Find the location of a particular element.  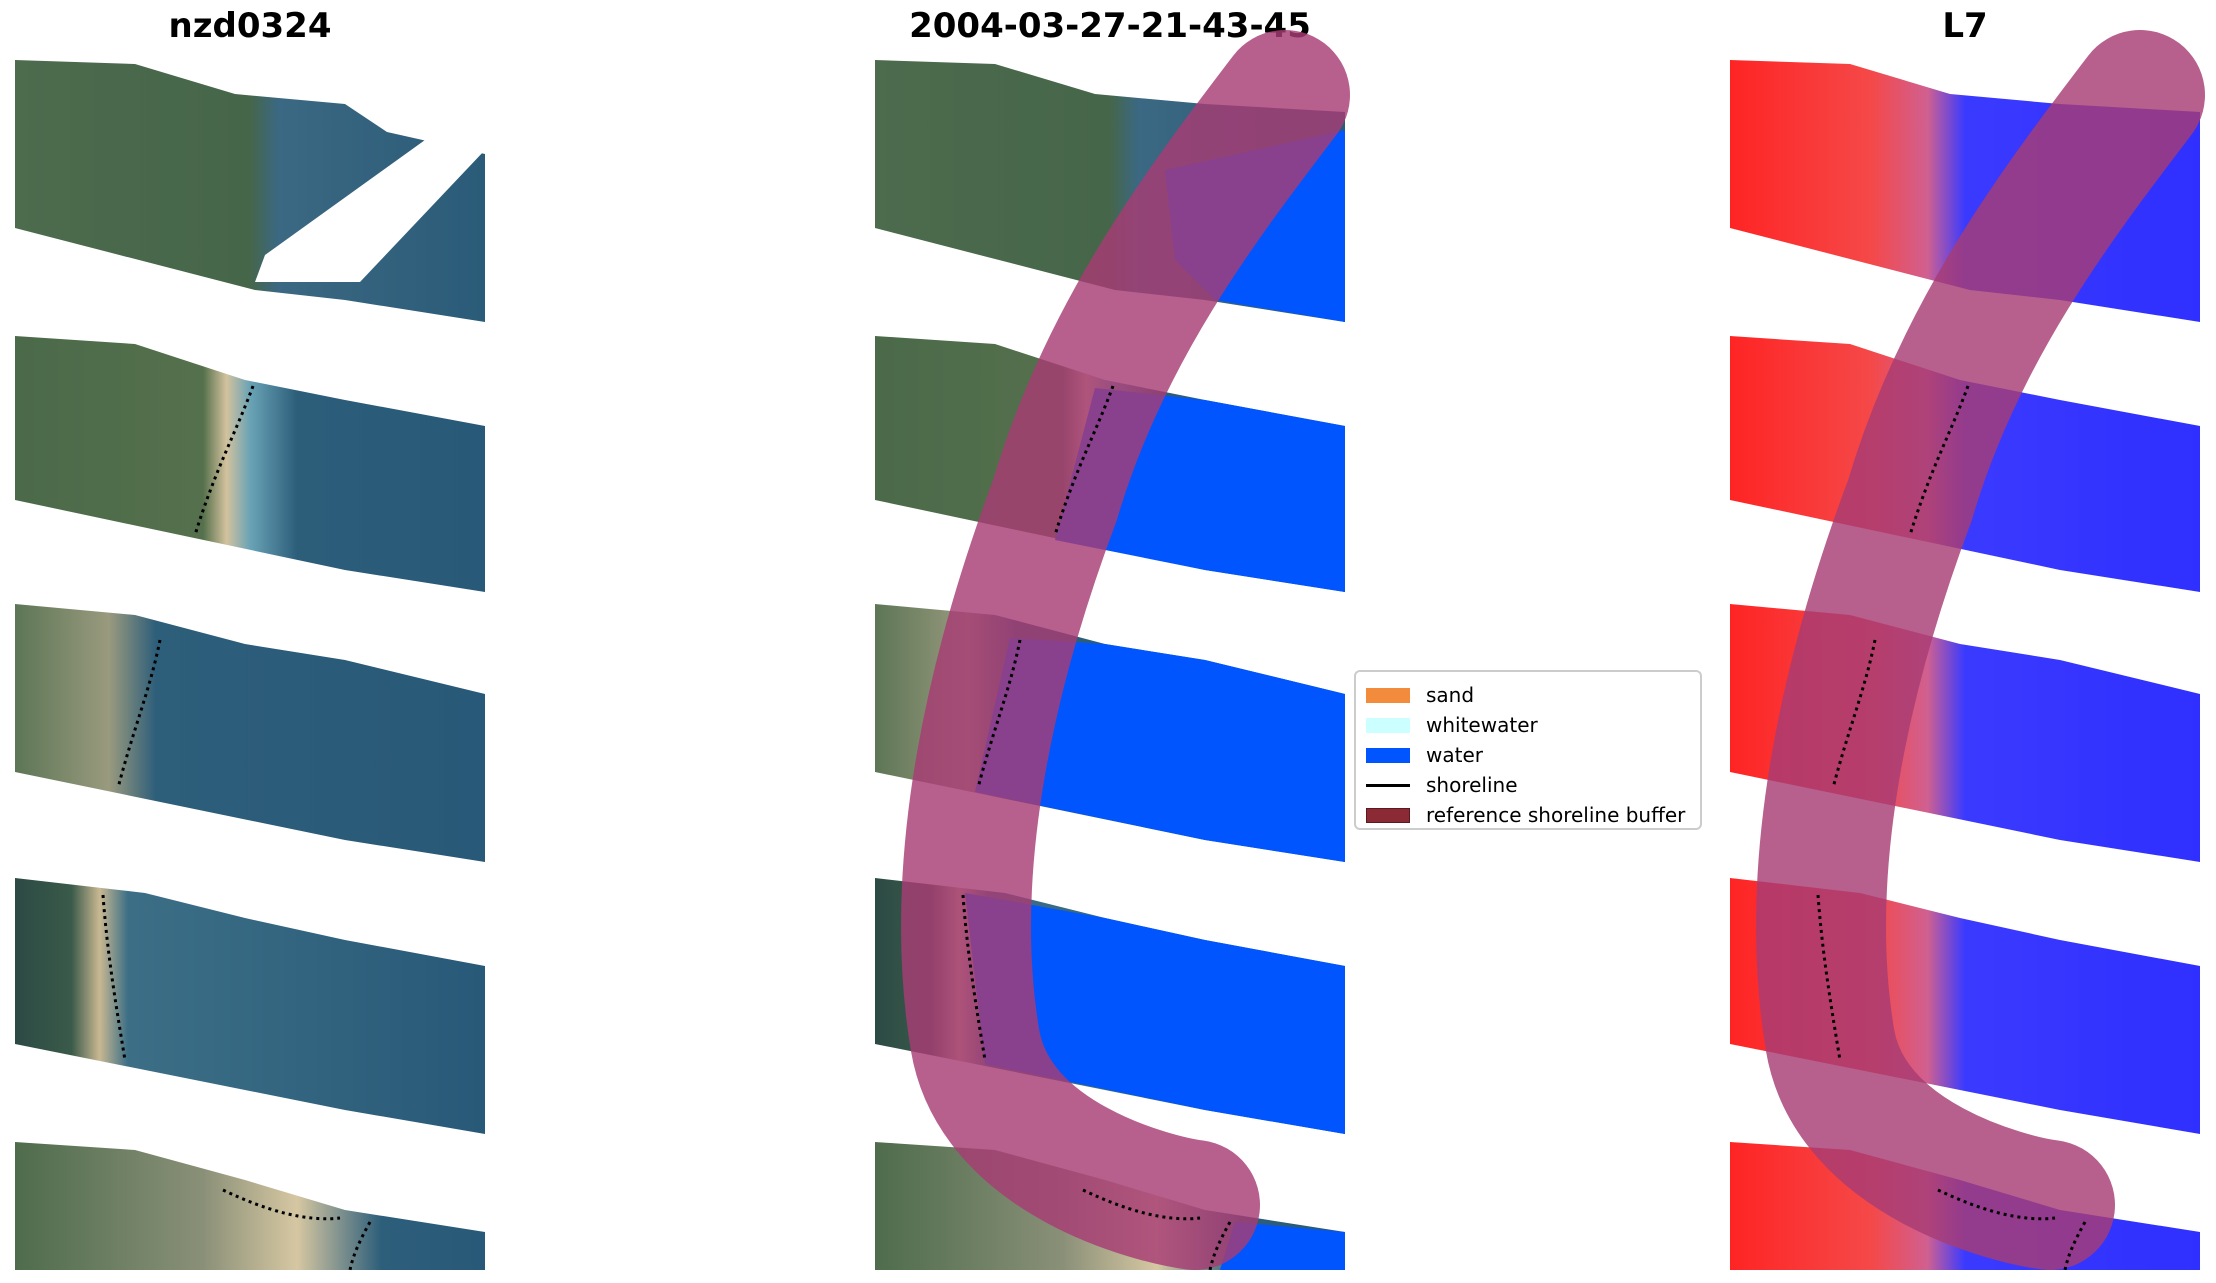

legend-item-shoreline: shoreline is located at coordinates (1528, 785).